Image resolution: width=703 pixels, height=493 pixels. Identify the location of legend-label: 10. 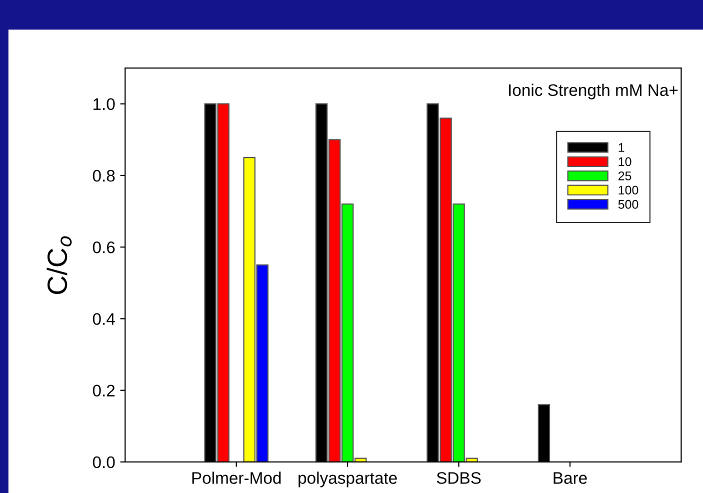
(625, 161).